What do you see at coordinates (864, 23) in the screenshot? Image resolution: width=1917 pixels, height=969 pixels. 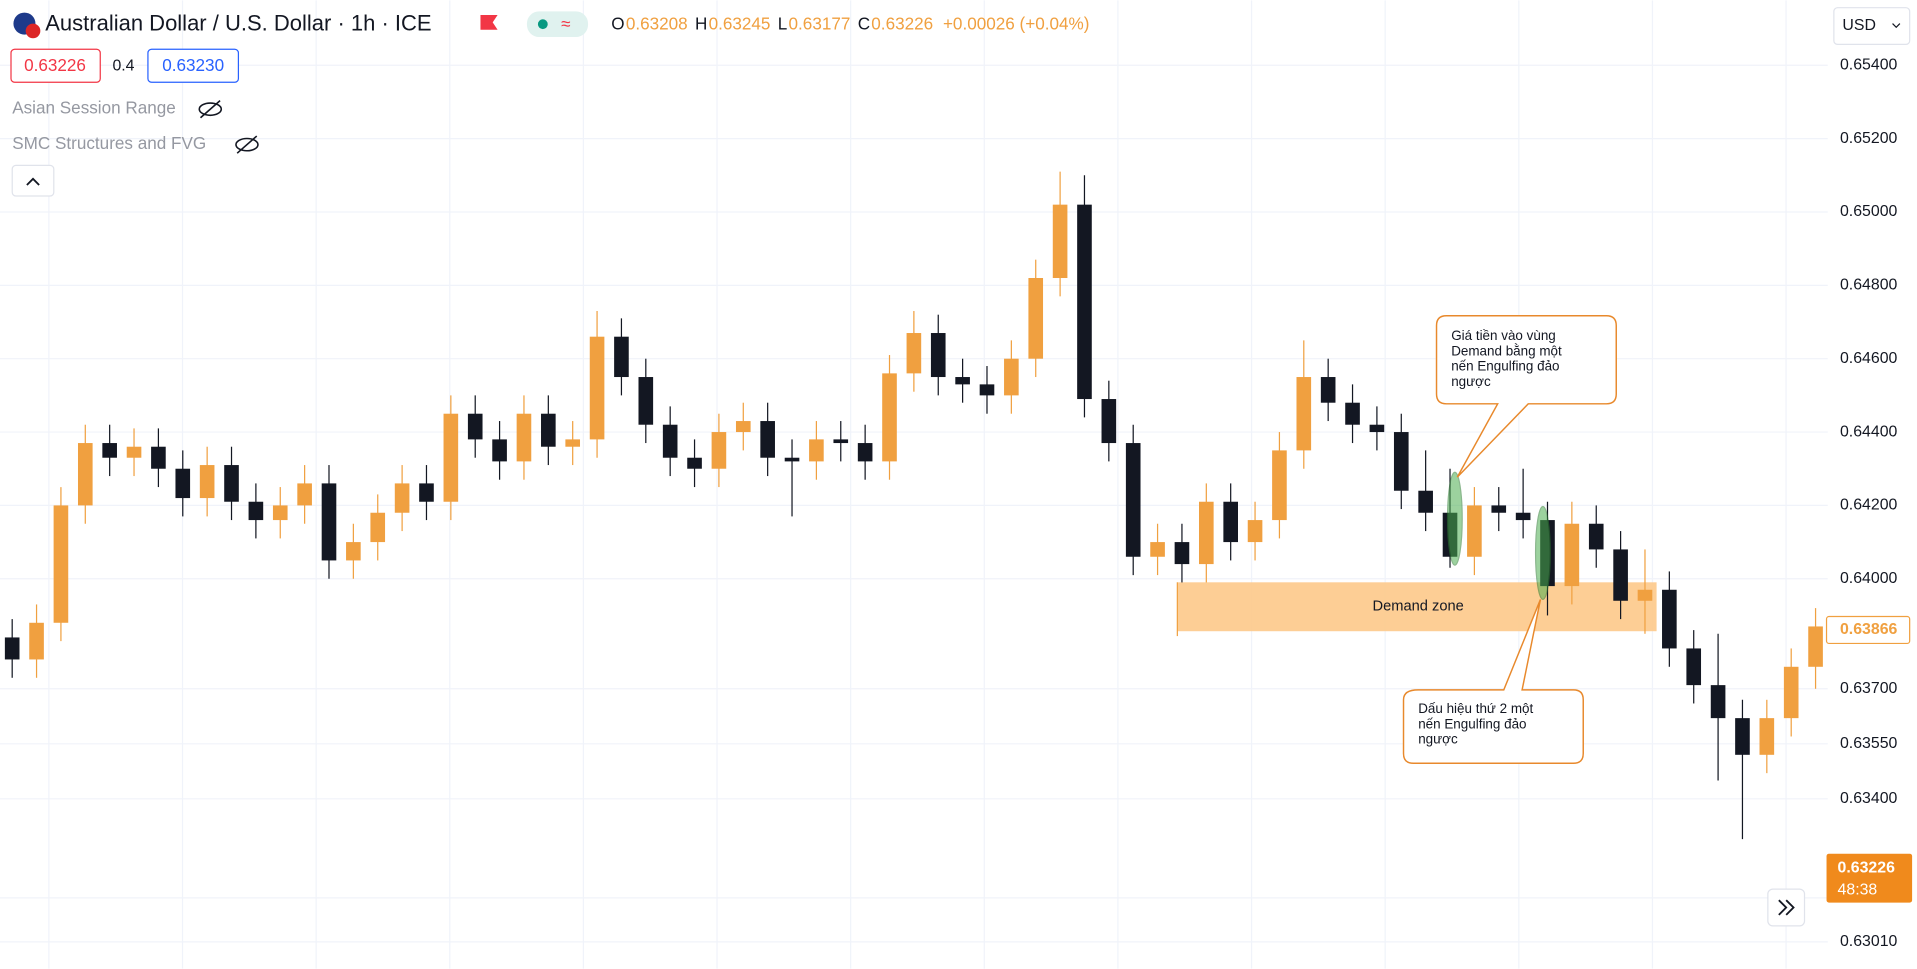 I see `ohlc-letter: C` at bounding box center [864, 23].